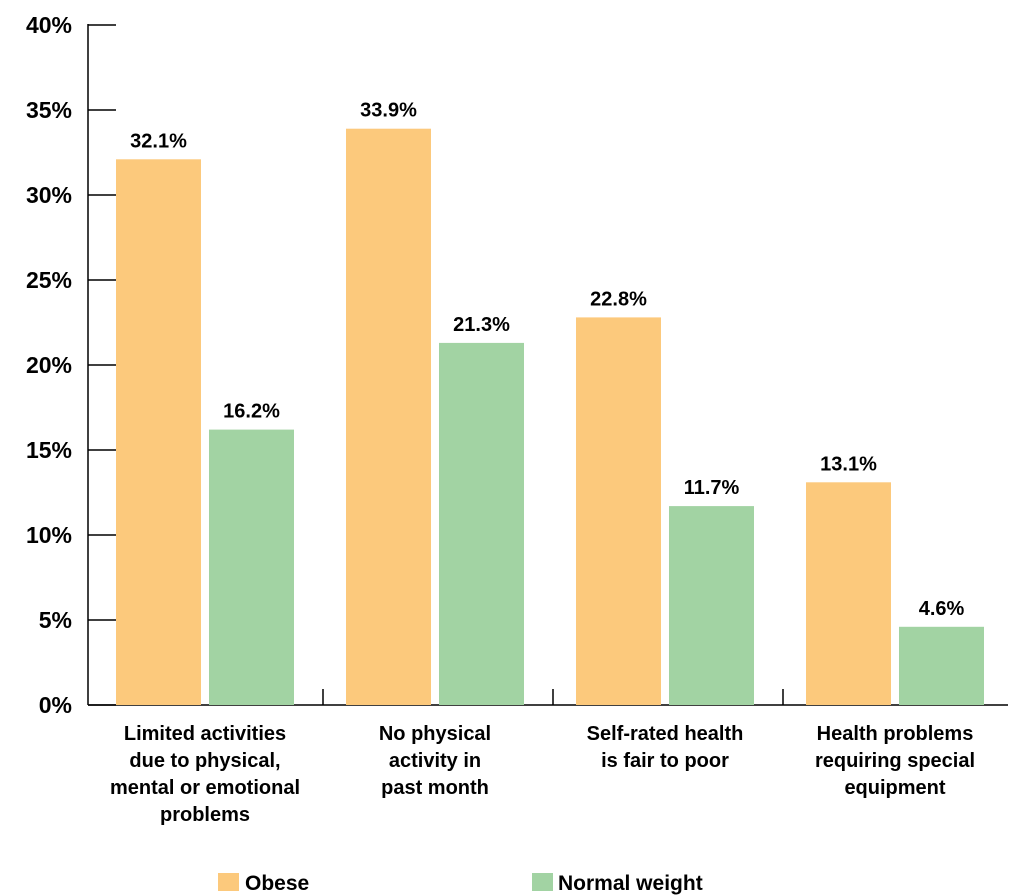 This screenshot has width=1020, height=896. What do you see at coordinates (251, 412) in the screenshot?
I see `data-label: 16.2%` at bounding box center [251, 412].